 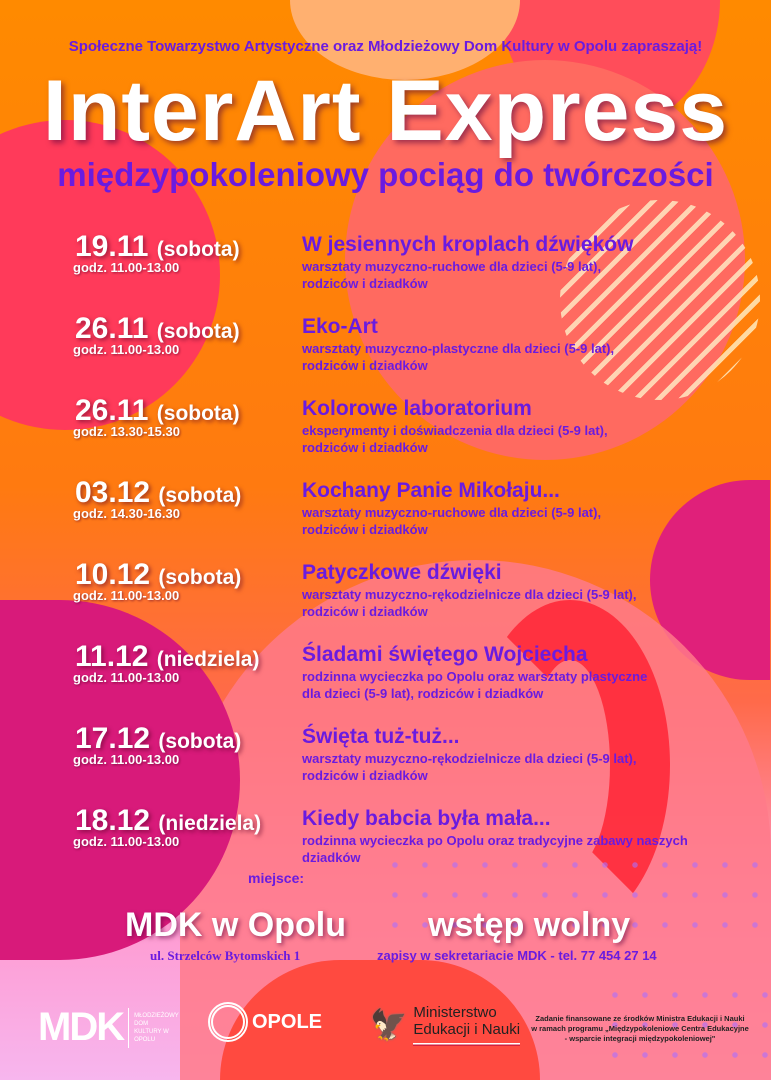 I want to click on event-date-number: 19.11, so click(x=112, y=246).